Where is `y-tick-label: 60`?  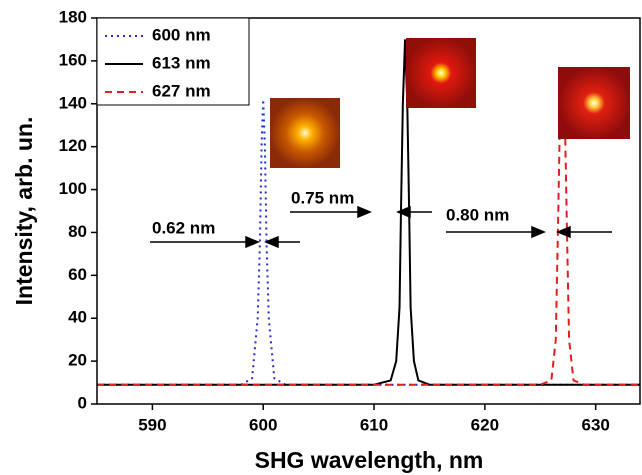
y-tick-label: 60 is located at coordinates (77, 274).